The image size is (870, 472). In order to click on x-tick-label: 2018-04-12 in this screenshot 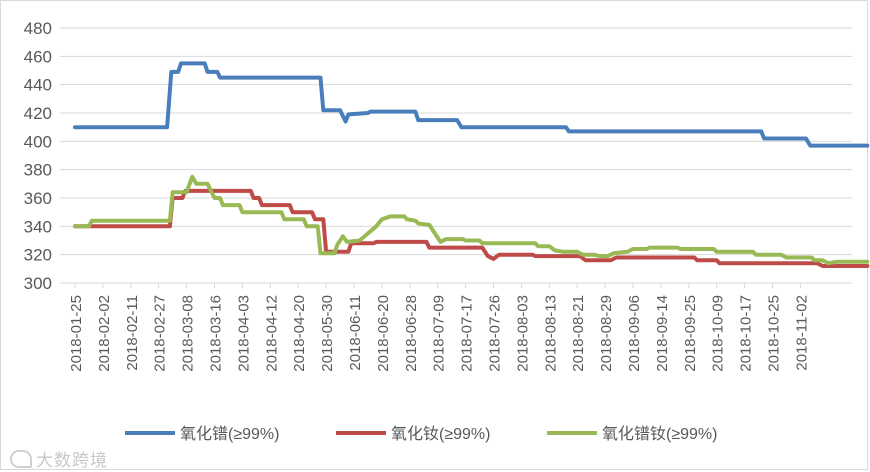, I will do `click(271, 333)`.